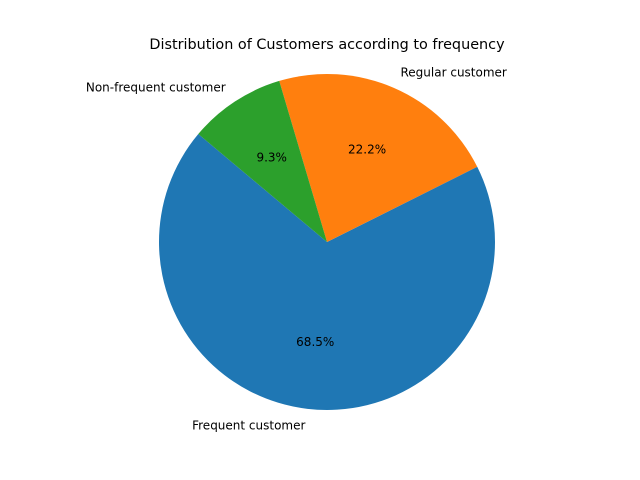  What do you see at coordinates (378, 157) in the screenshot?
I see `pie-slice-regular-customer` at bounding box center [378, 157].